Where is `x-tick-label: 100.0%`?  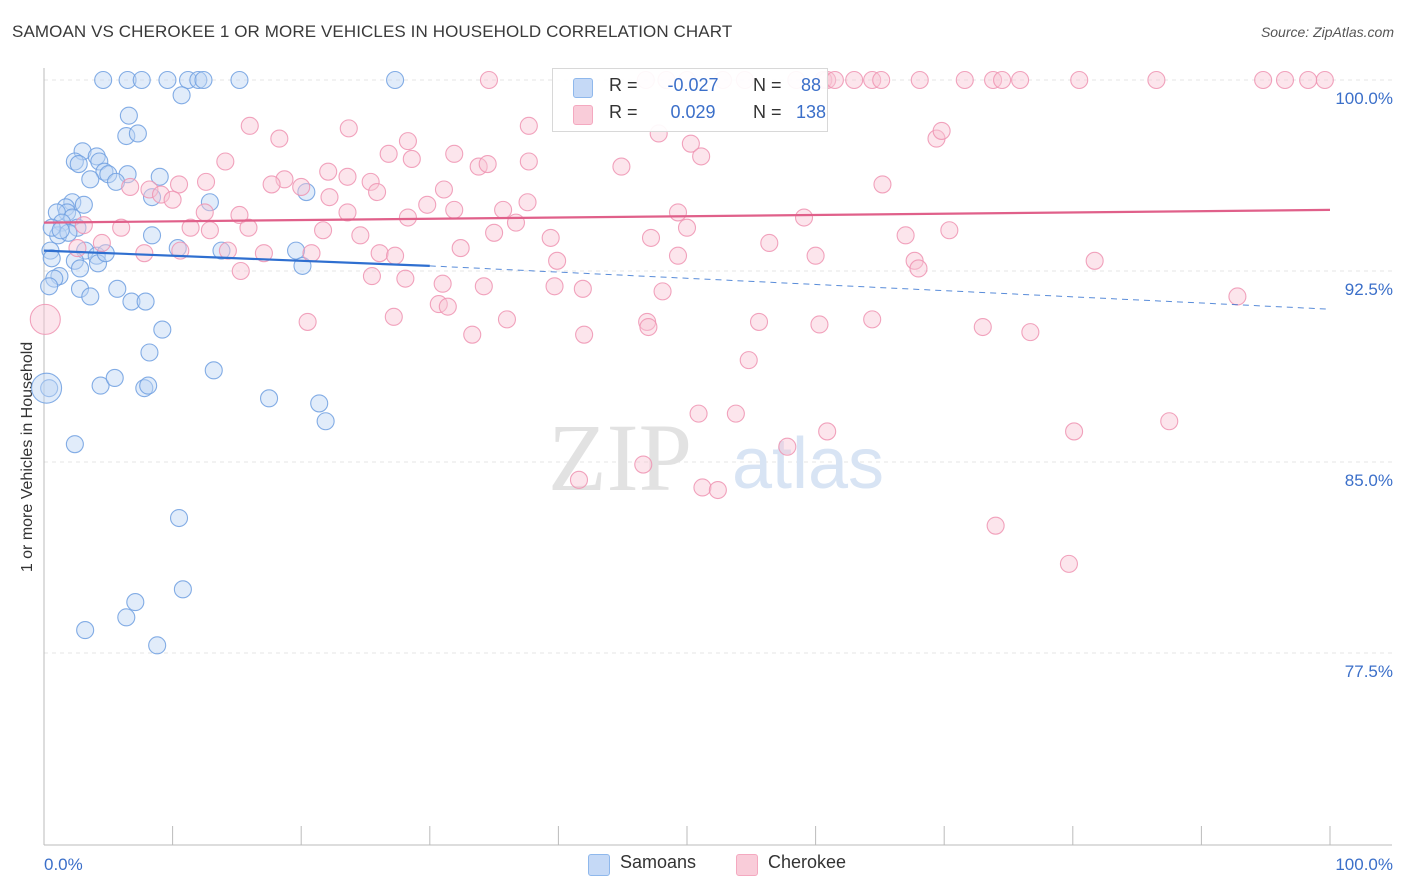 x-tick-label: 100.0% is located at coordinates (1364, 864).